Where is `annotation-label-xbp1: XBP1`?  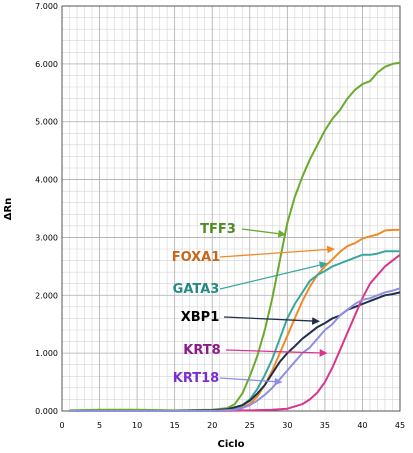
annotation-label-xbp1: XBP1 is located at coordinates (200, 317).